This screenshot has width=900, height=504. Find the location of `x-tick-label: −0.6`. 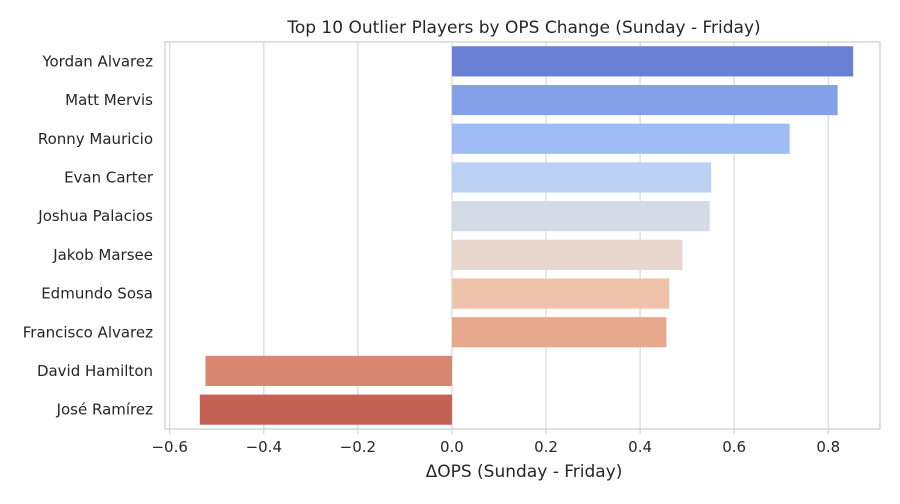

x-tick-label: −0.6 is located at coordinates (169, 447).